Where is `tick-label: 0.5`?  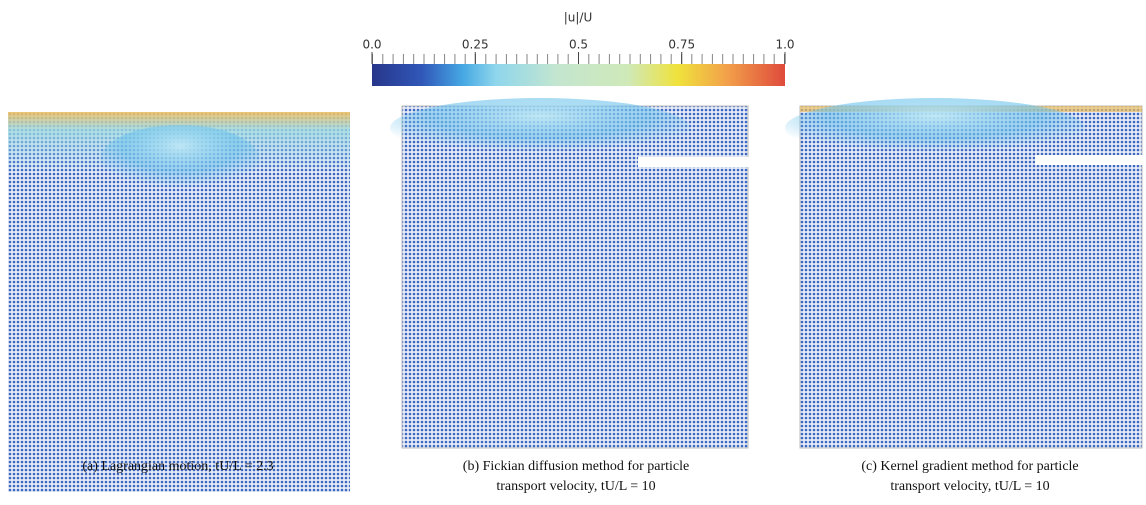 tick-label: 0.5 is located at coordinates (578, 45).